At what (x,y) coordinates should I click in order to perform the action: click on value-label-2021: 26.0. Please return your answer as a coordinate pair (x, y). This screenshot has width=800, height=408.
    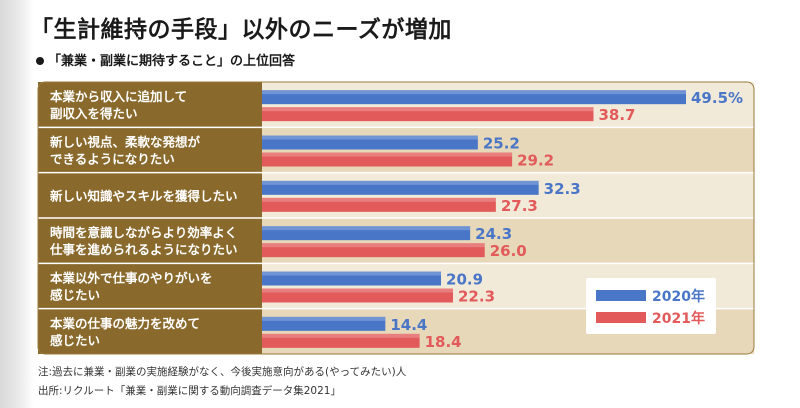
    Looking at the image, I should click on (508, 251).